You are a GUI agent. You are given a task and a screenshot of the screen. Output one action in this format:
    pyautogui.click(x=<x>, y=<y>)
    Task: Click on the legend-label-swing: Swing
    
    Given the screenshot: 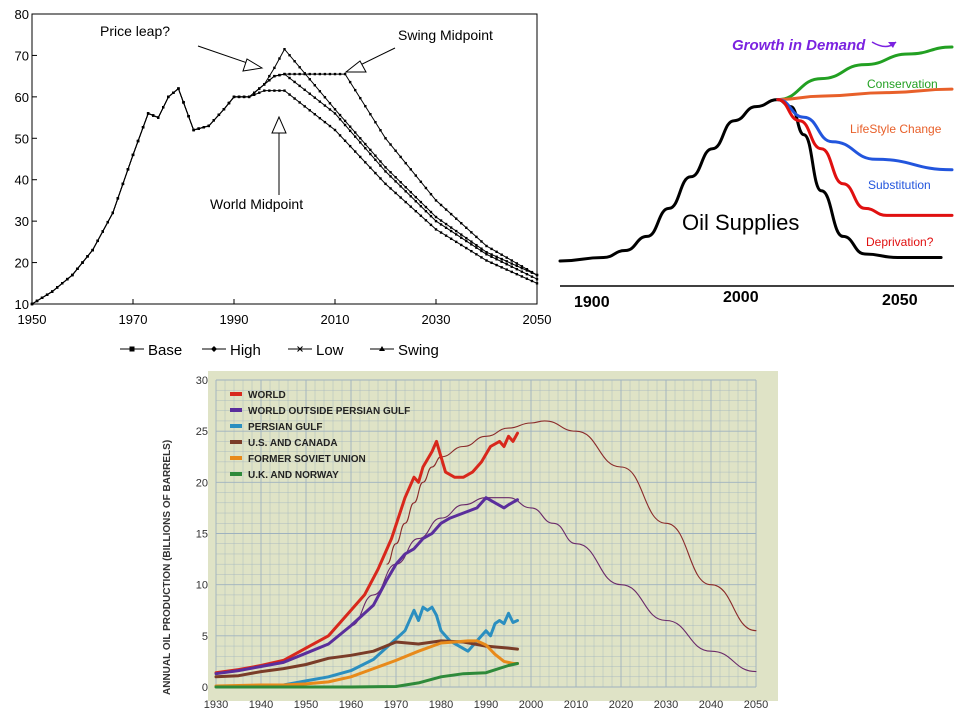 What is the action you would take?
    pyautogui.click(x=418, y=350)
    